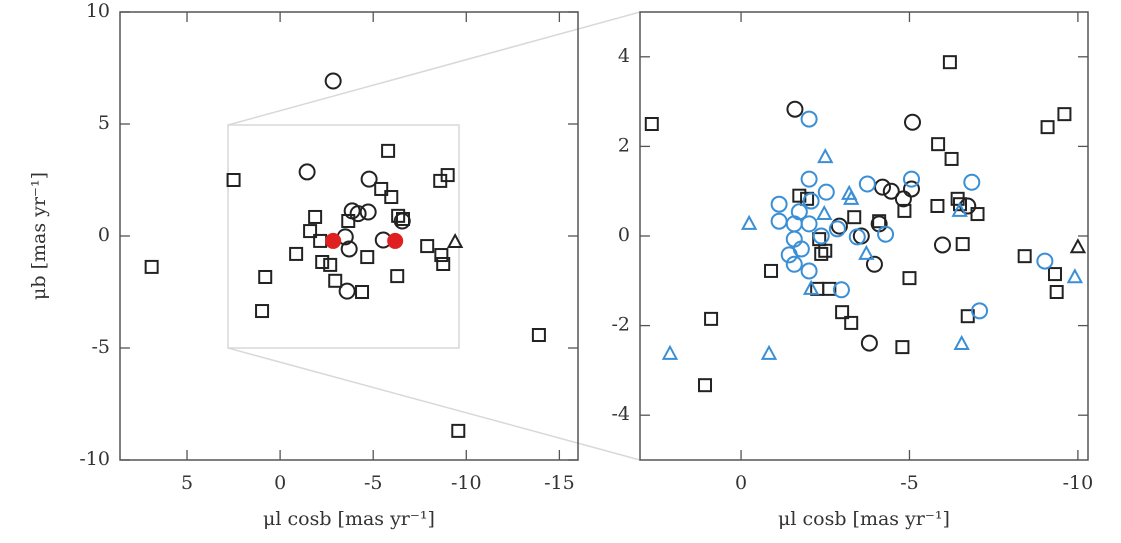 This screenshot has height=543, width=1121. Describe the element at coordinates (864, 519) in the screenshot. I see `x-axis-label: μl cosb [mas yr⁻¹]` at that location.